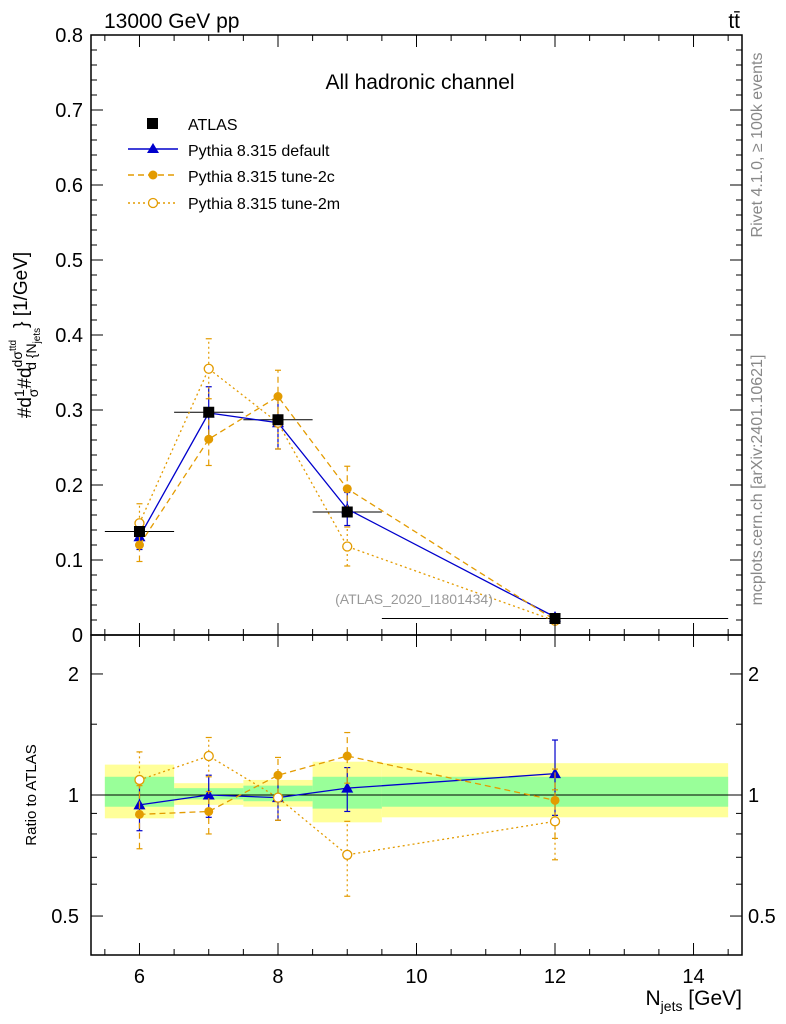 The width and height of the screenshot is (786, 1024). I want to click on legend-label-tune2m: Pythia 8.315 tune-2m, so click(264, 204).